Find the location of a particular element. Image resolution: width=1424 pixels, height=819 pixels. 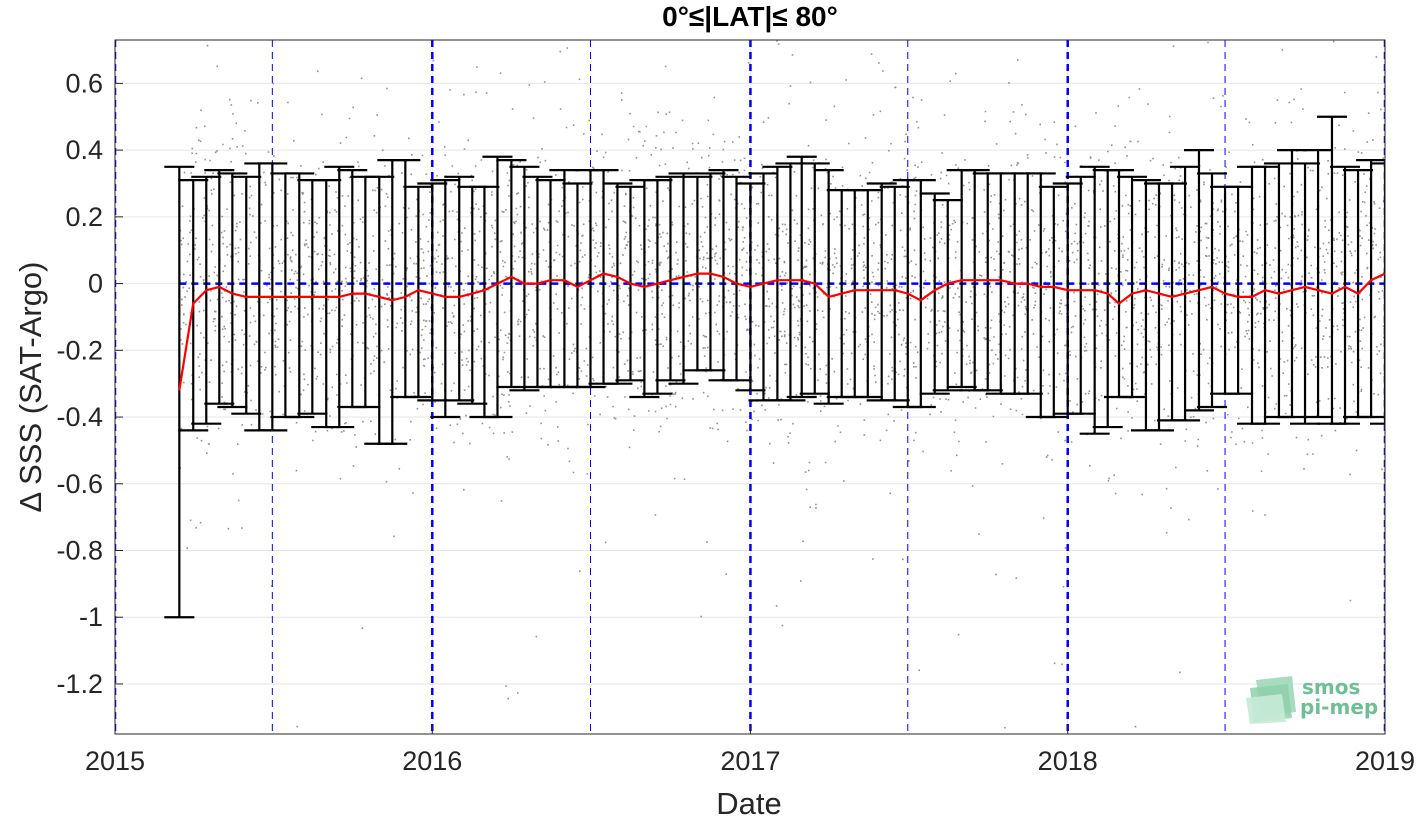

x-tick-label: 2016 is located at coordinates (432, 761).